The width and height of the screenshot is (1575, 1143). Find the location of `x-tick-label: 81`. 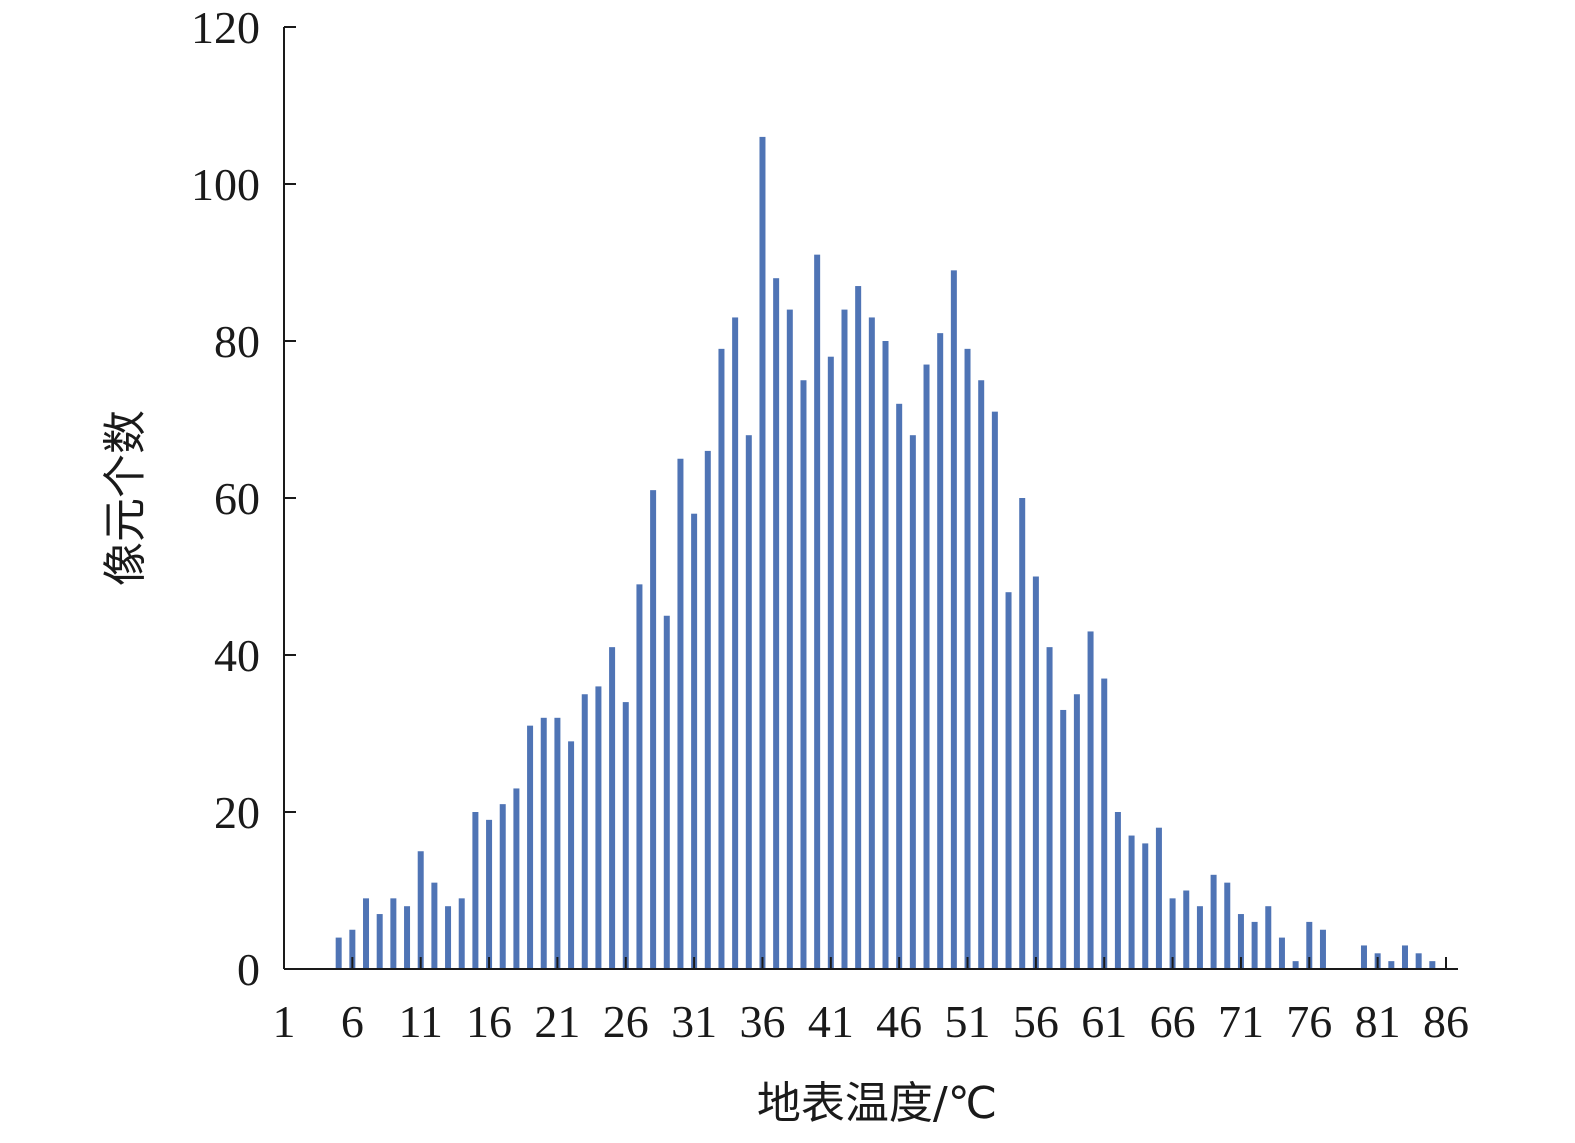

x-tick-label: 81 is located at coordinates (1378, 1021).